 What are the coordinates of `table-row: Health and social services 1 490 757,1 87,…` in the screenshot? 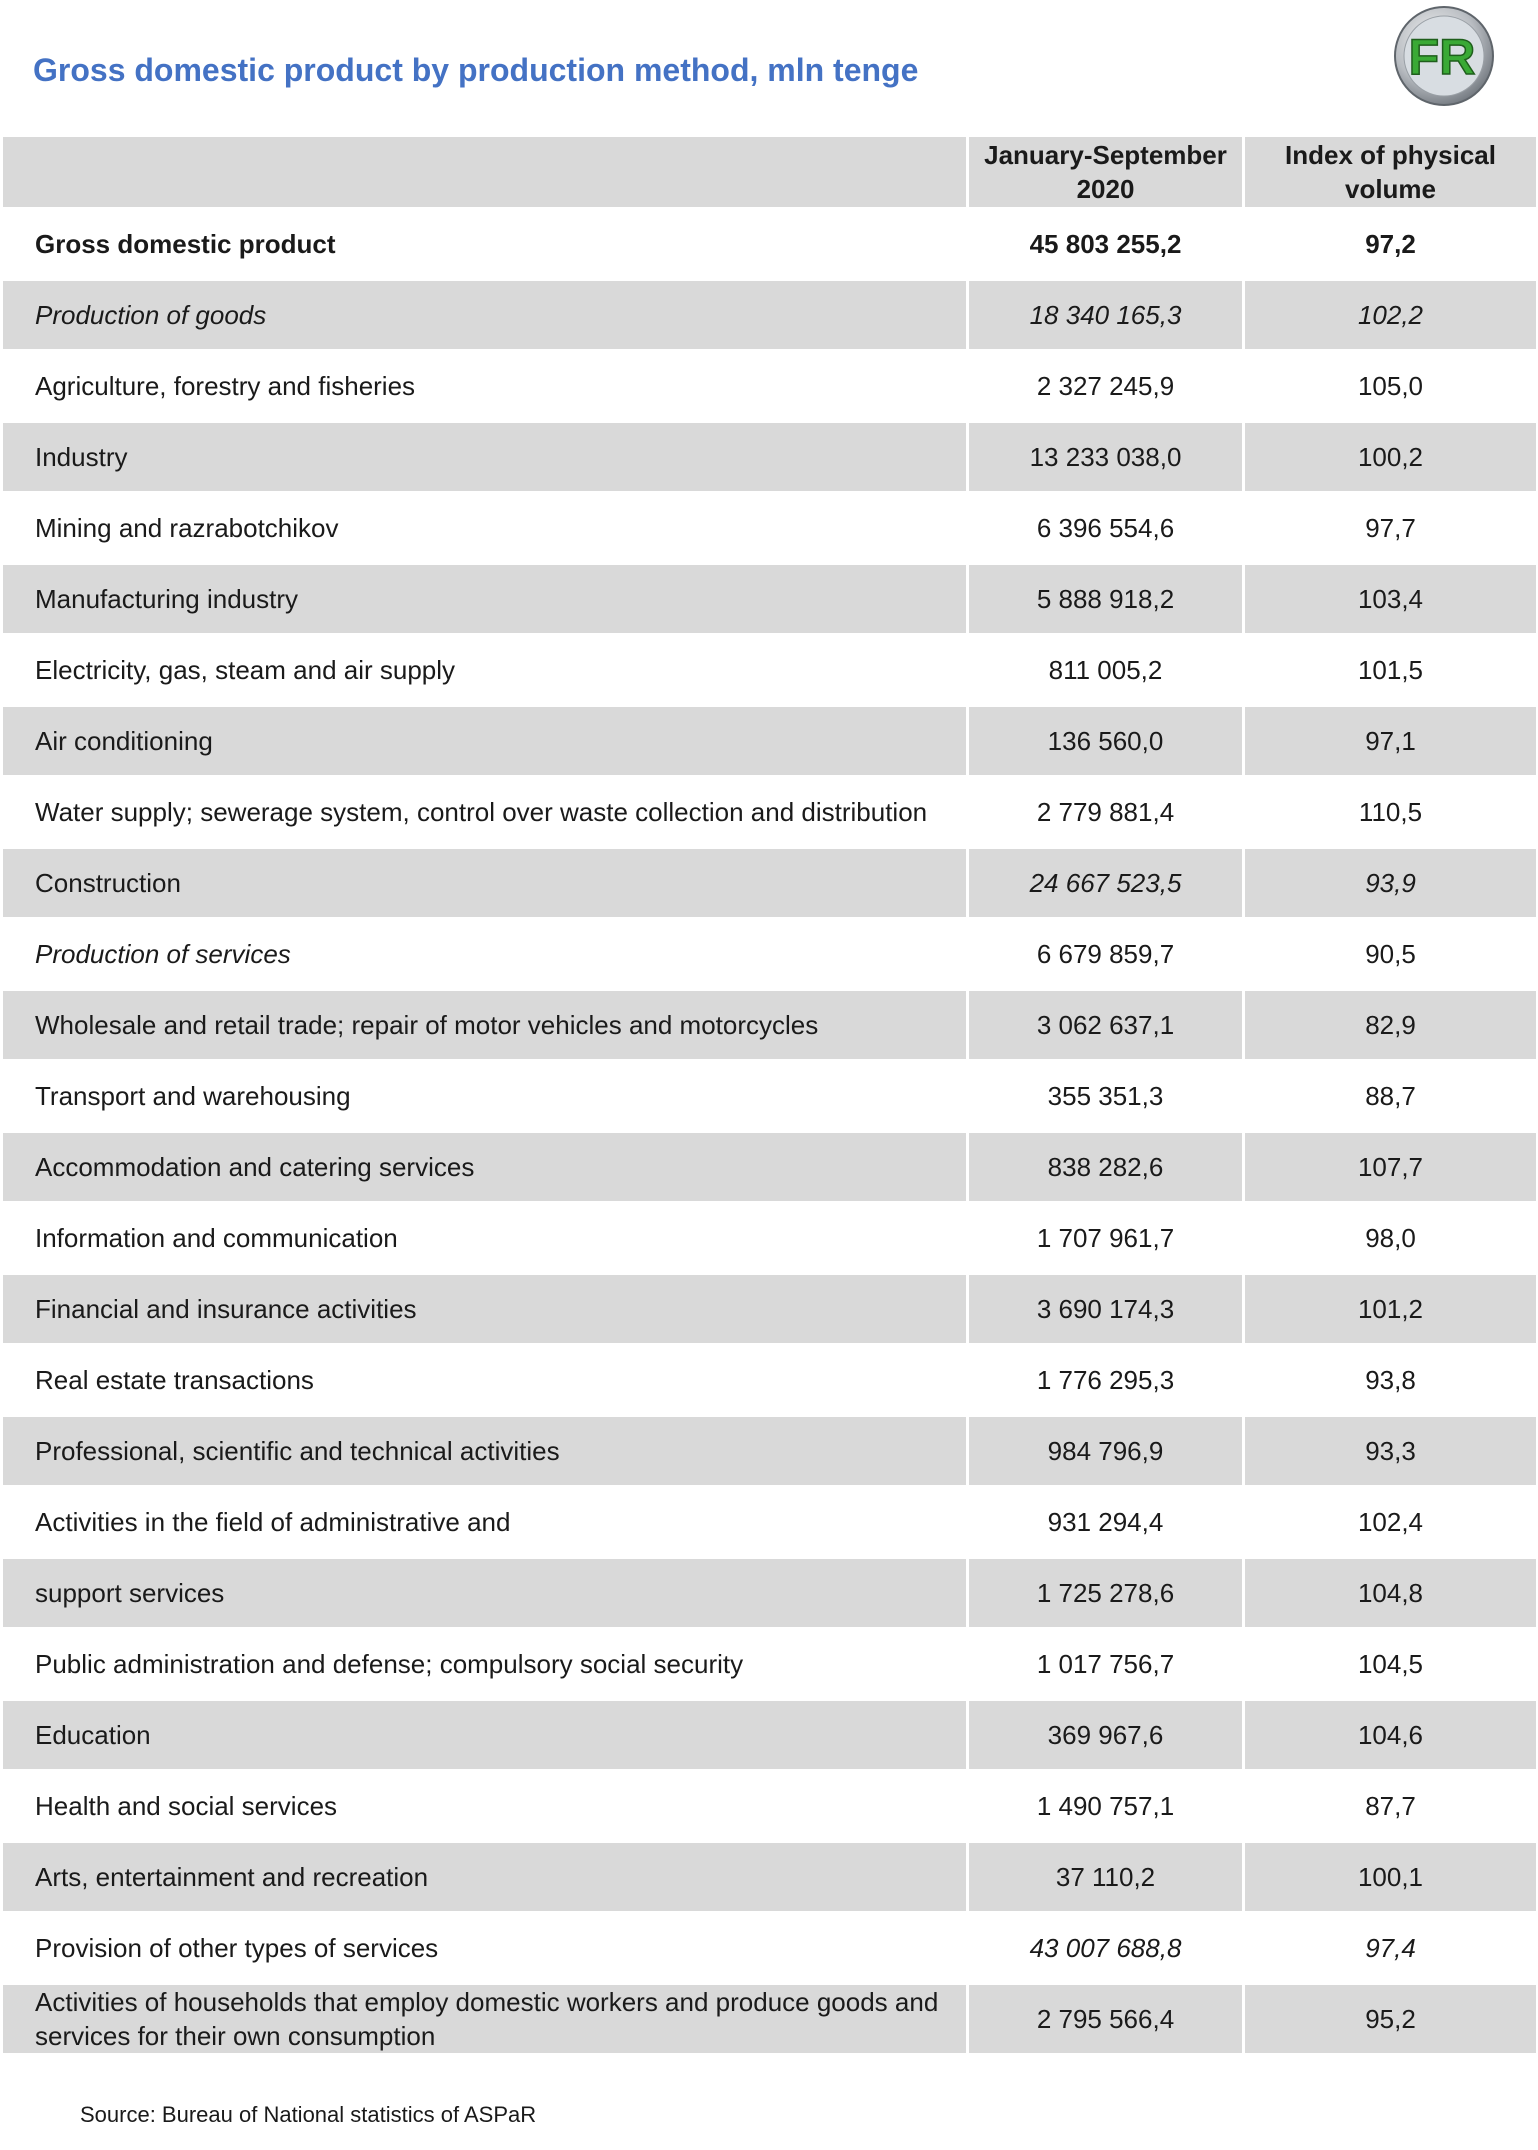 It's located at (769, 1804).